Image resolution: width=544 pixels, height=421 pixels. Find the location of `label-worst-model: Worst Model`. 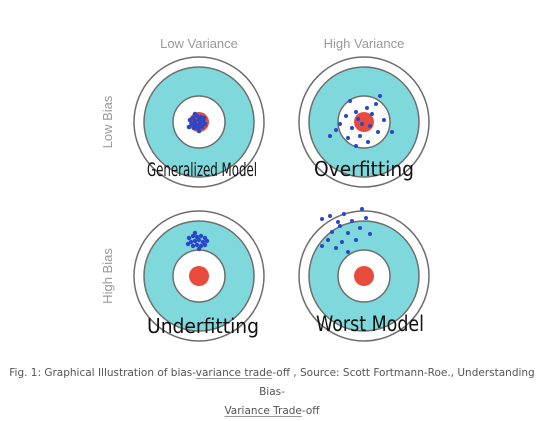

label-worst-model: Worst Model is located at coordinates (370, 324).